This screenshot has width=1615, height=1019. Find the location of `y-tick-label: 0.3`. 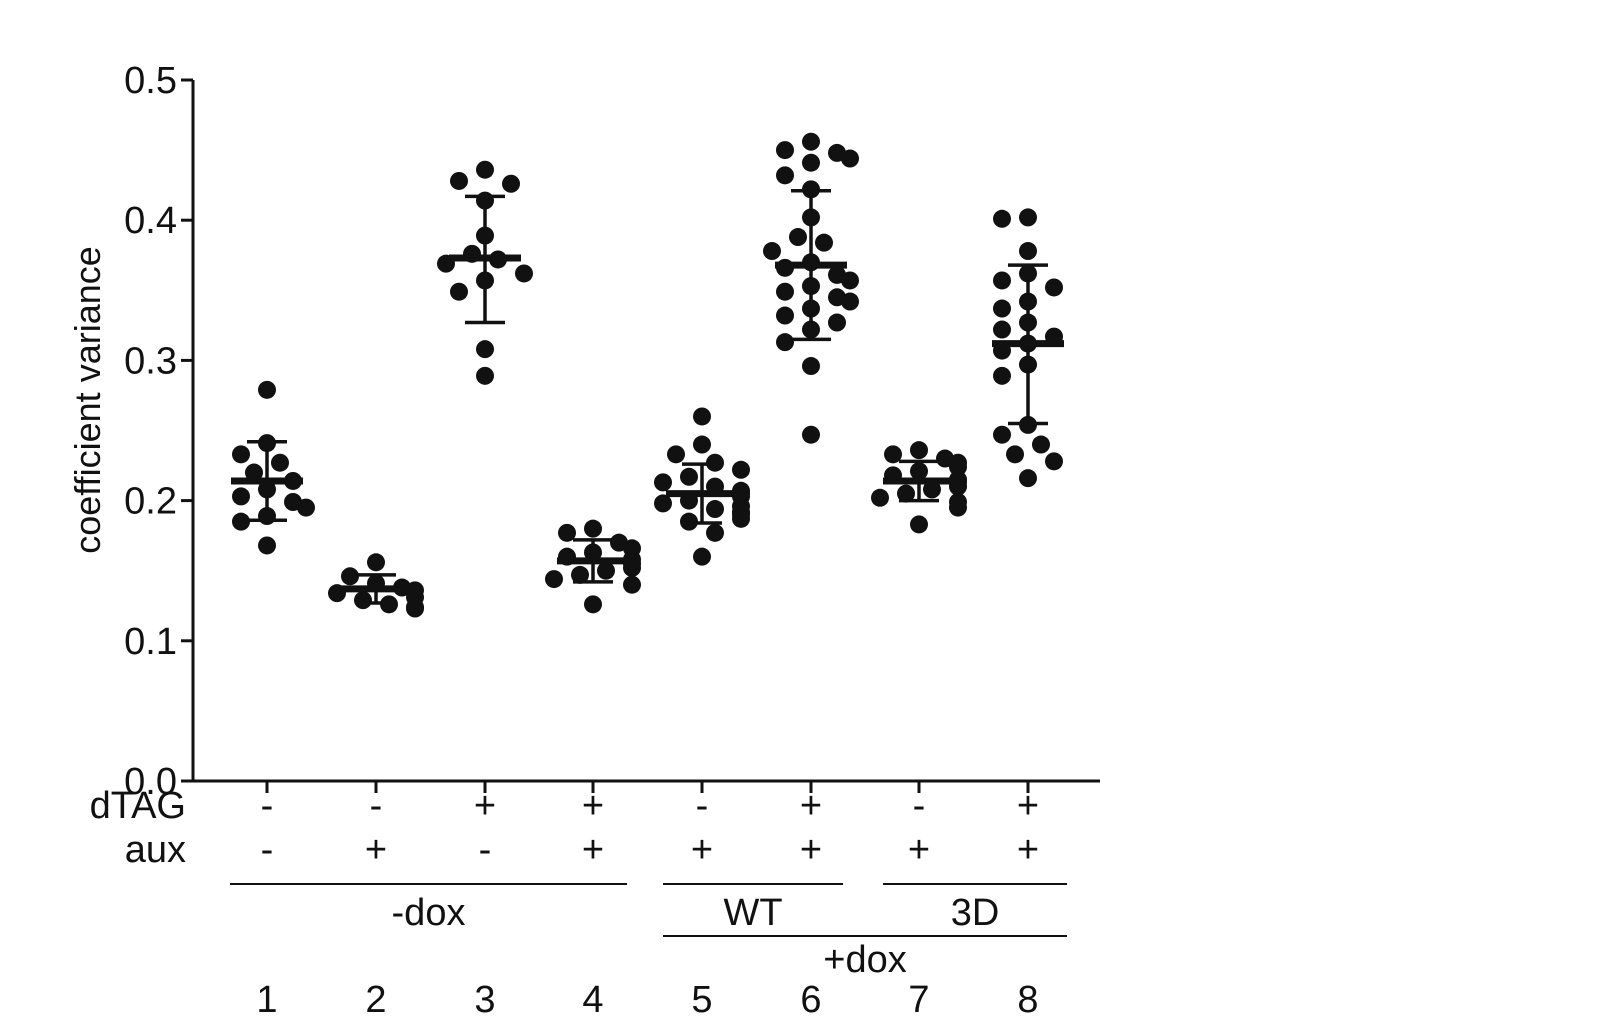

y-tick-label: 0.3 is located at coordinates (150, 361).